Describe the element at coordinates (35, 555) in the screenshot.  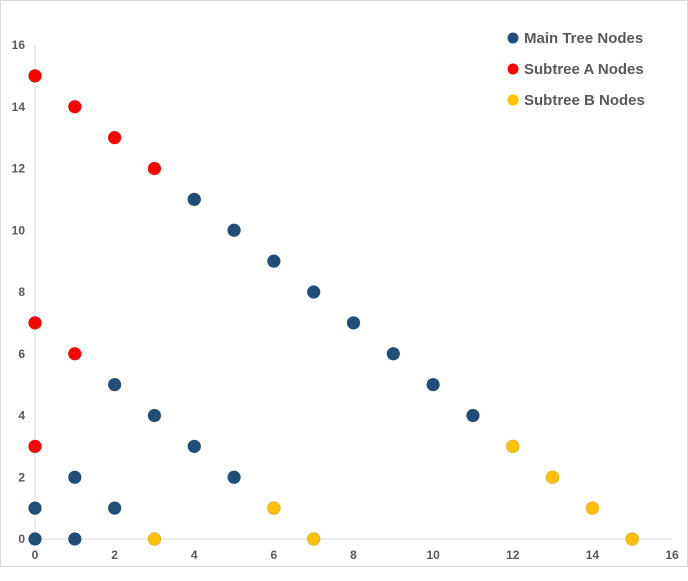
I see `x-tick-label: 0` at that location.